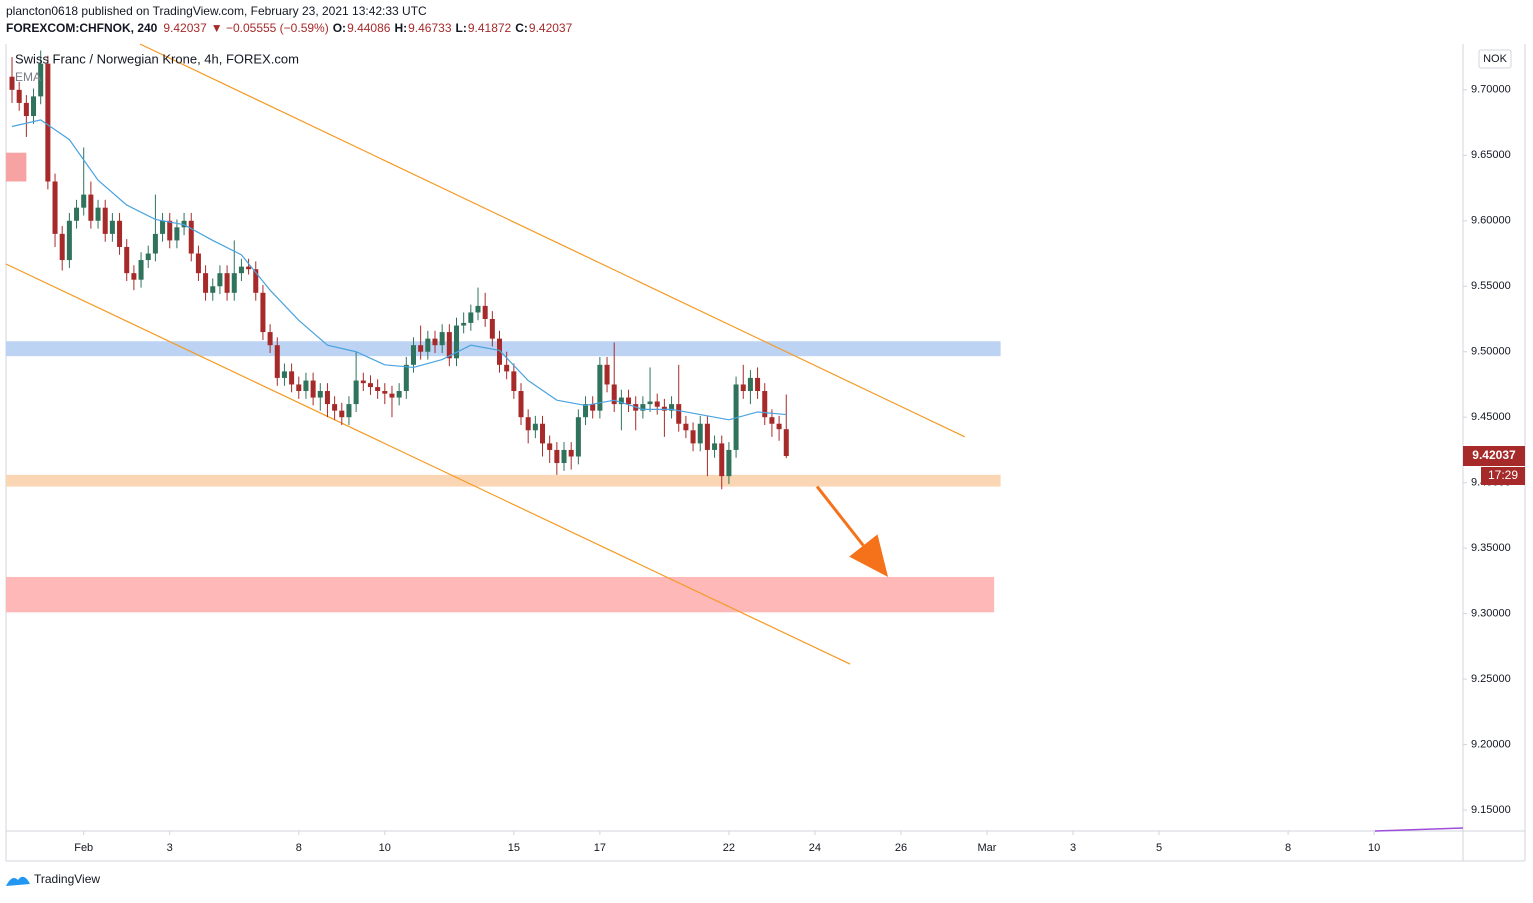  I want to click on y-tick-label: 9.25000, so click(1491, 679).